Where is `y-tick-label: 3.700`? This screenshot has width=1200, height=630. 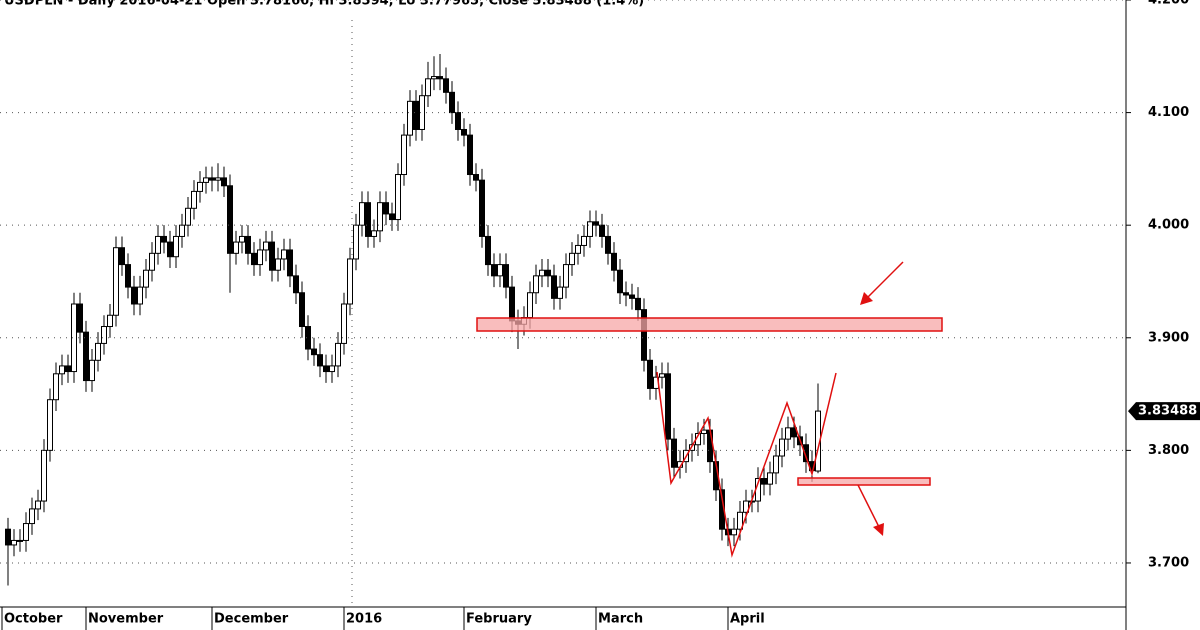 y-tick-label: 3.700 is located at coordinates (1168, 562).